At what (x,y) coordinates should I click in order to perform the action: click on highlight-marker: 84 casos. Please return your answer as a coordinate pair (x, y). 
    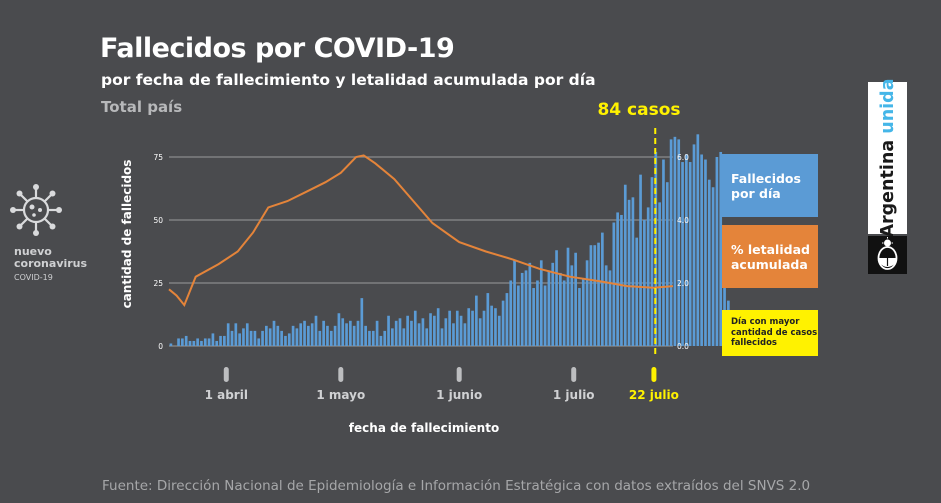
    Looking at the image, I should click on (639, 228).